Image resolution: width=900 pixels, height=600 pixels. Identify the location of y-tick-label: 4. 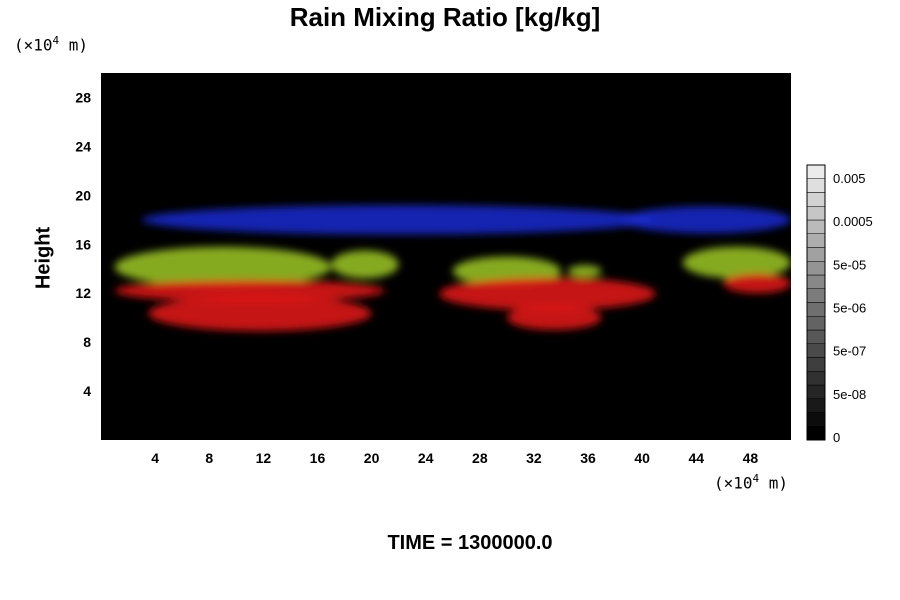
(87, 391).